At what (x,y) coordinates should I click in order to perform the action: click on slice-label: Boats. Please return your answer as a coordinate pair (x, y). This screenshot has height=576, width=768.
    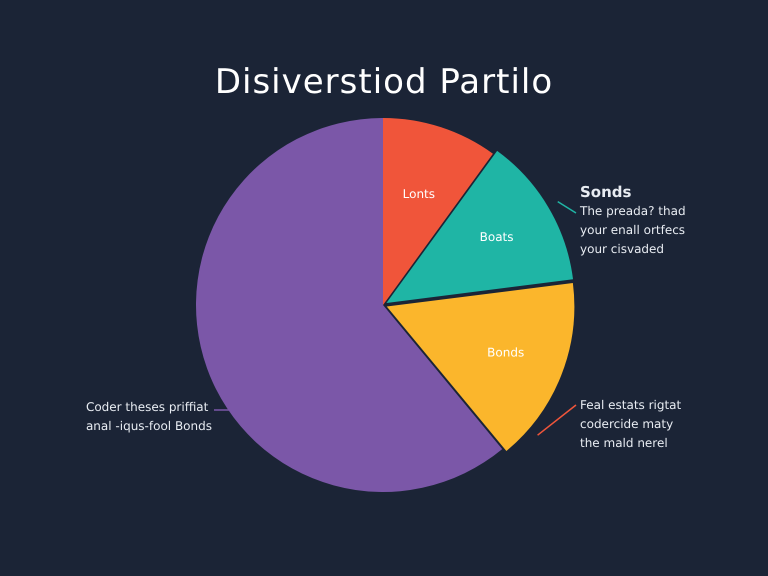
    Looking at the image, I should click on (497, 237).